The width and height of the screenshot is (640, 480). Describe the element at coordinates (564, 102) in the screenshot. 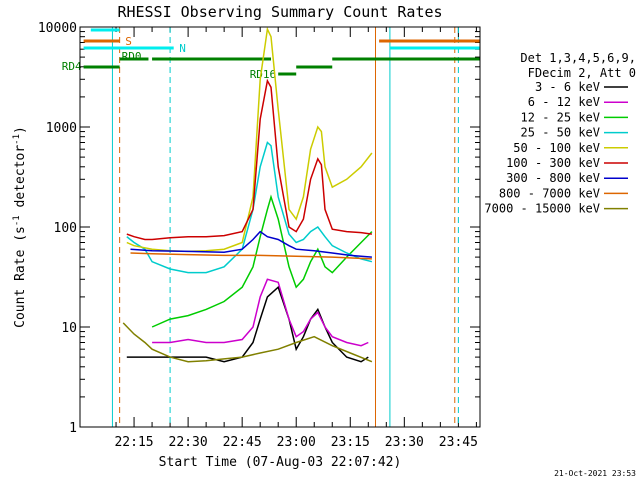

I see `legend-label: 6 - 12 keV` at that location.